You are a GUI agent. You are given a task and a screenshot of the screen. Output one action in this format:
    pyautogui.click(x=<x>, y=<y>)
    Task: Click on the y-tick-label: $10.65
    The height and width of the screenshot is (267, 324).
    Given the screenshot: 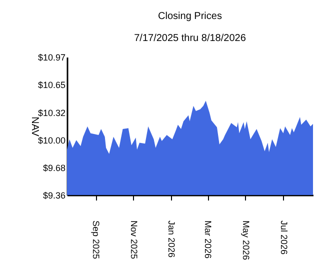 What is the action you would take?
    pyautogui.click(x=52, y=85)
    